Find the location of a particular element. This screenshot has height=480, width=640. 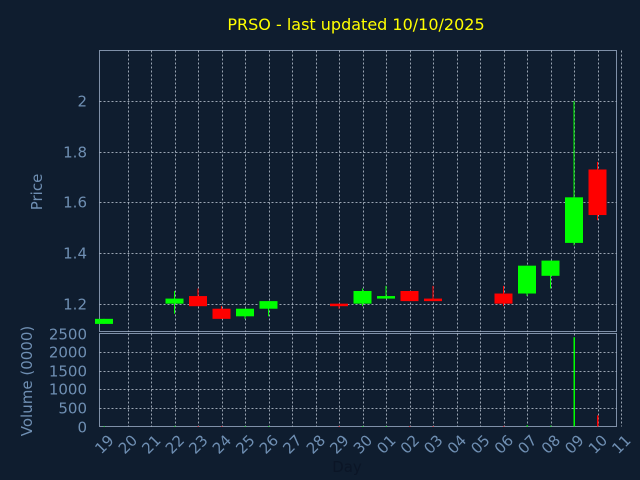

price-tick-label: 1.8 is located at coordinates (75, 153).